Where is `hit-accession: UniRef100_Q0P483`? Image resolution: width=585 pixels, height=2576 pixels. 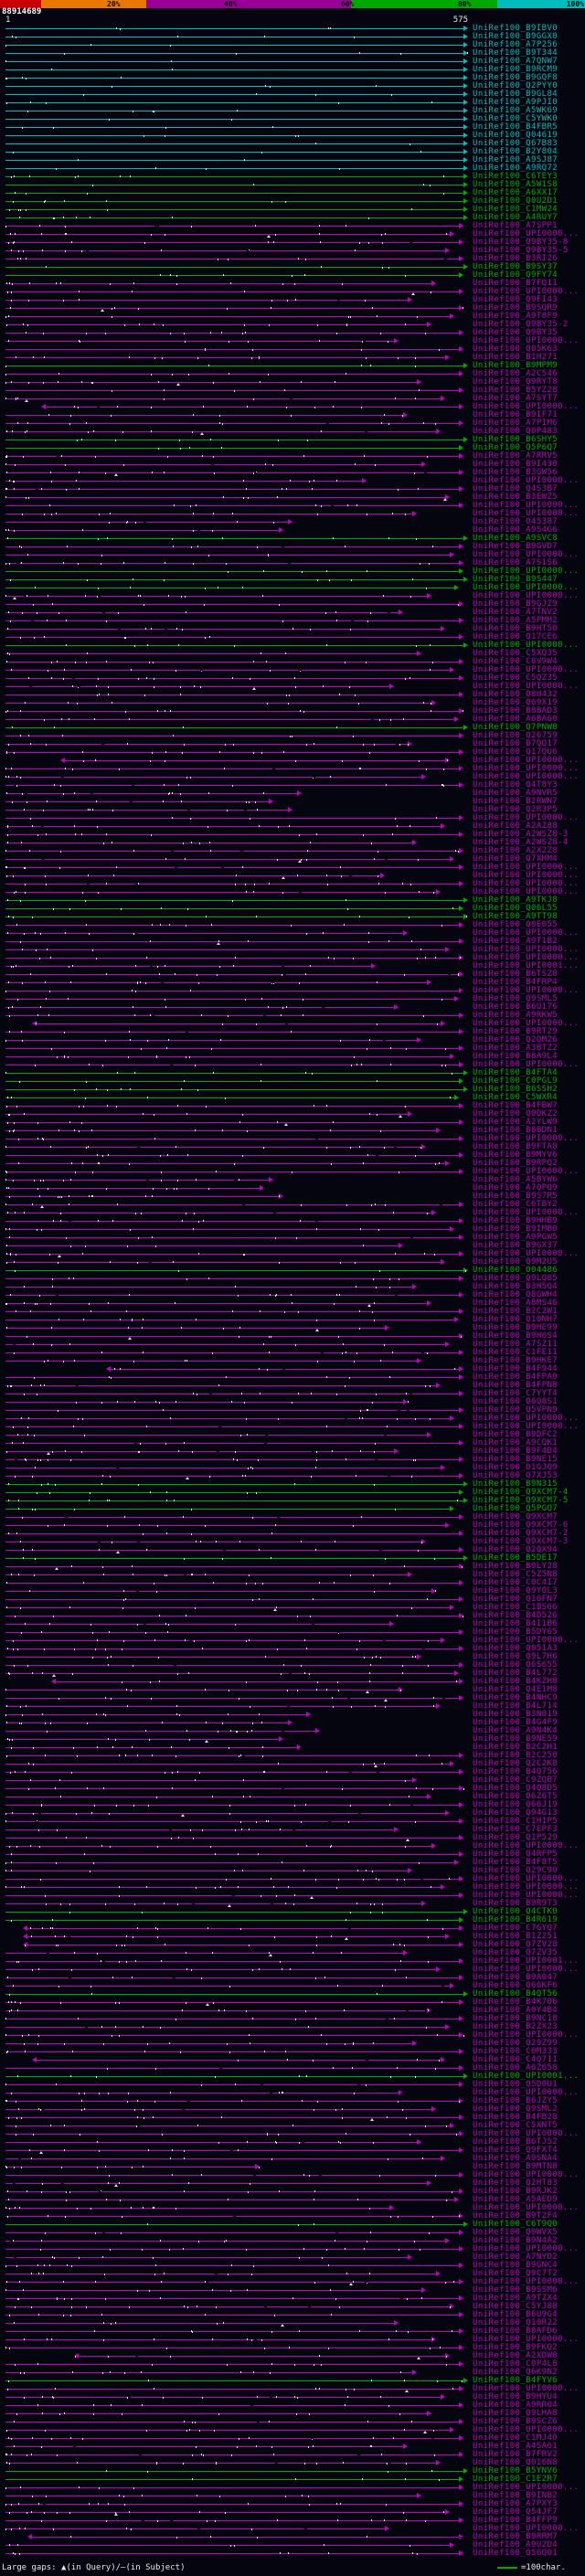
hit-accession: UniRef100_Q0P483 is located at coordinates (515, 431).